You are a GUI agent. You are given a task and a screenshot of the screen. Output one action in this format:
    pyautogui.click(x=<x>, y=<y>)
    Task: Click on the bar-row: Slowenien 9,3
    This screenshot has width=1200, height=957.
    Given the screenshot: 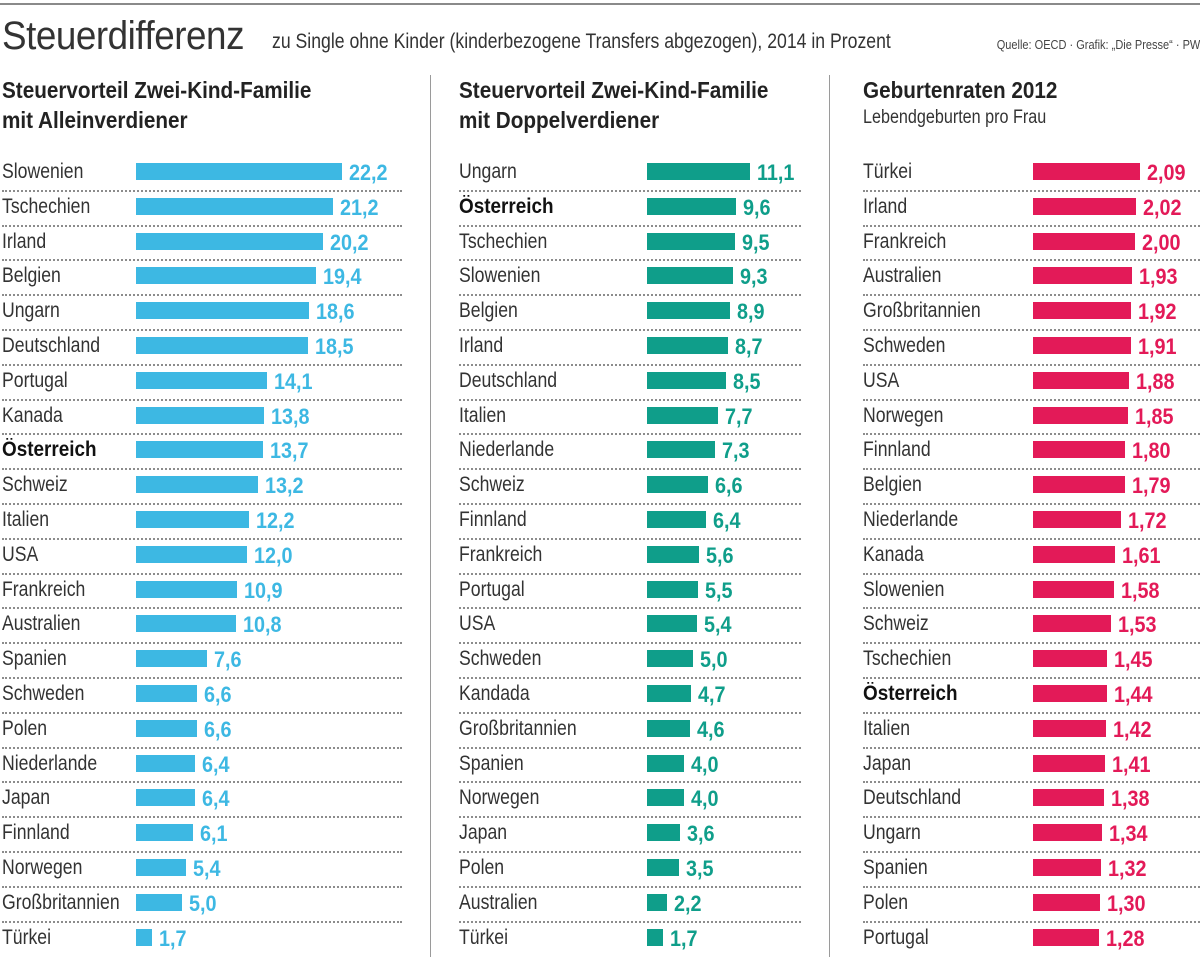 What is the action you would take?
    pyautogui.click(x=630, y=279)
    